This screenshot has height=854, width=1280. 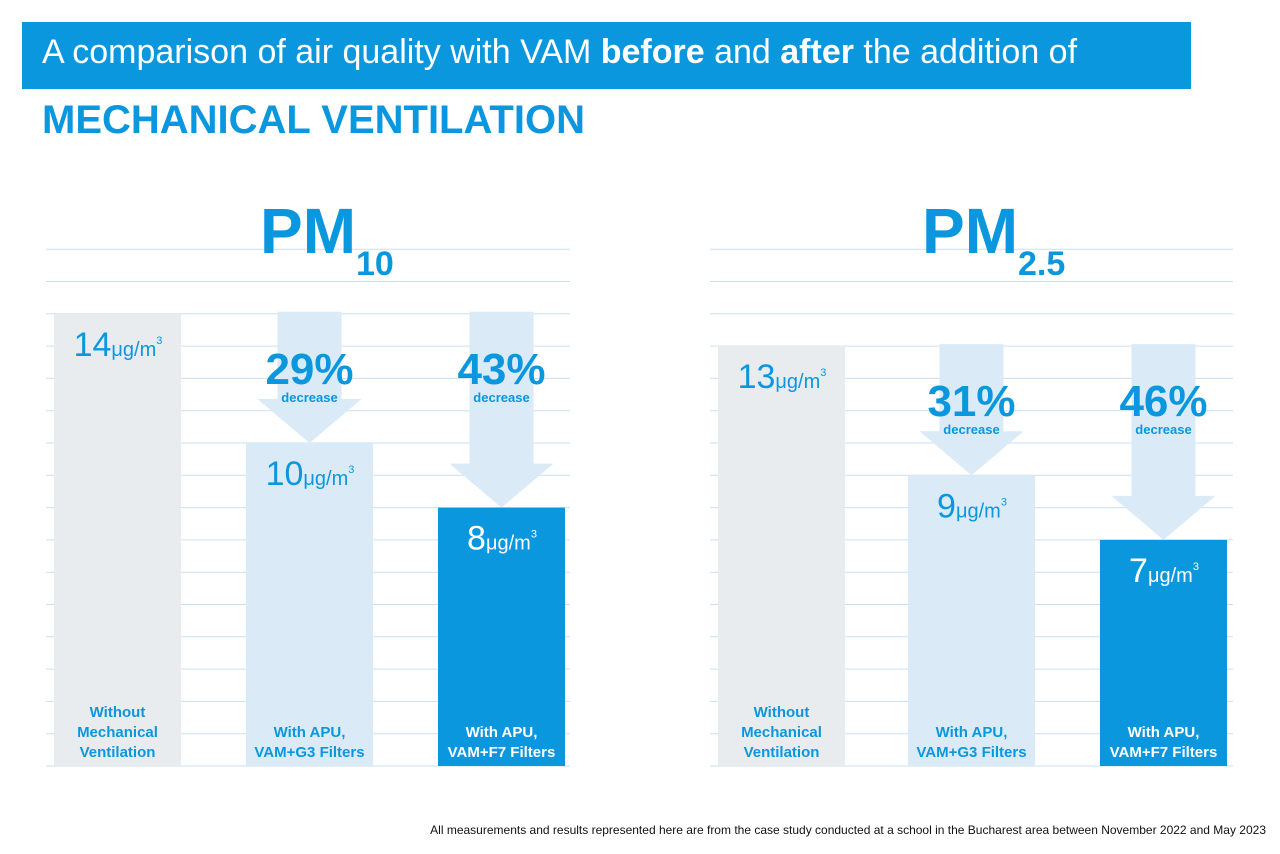 I want to click on bar-value-label: 7μg/m3, so click(x=1164, y=571).